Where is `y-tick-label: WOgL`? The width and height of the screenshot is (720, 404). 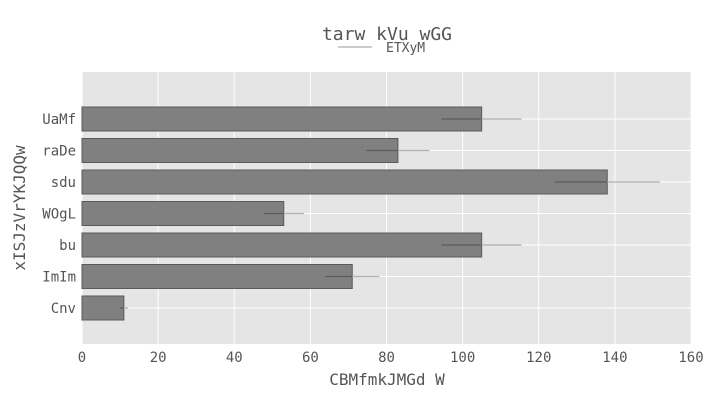
y-tick-label: WOgL is located at coordinates (59, 215).